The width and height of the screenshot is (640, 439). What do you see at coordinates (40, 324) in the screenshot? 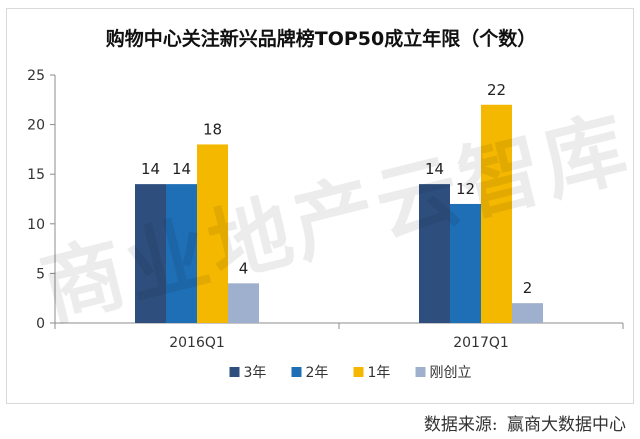
I see `y-tick-label: 0` at bounding box center [40, 324].